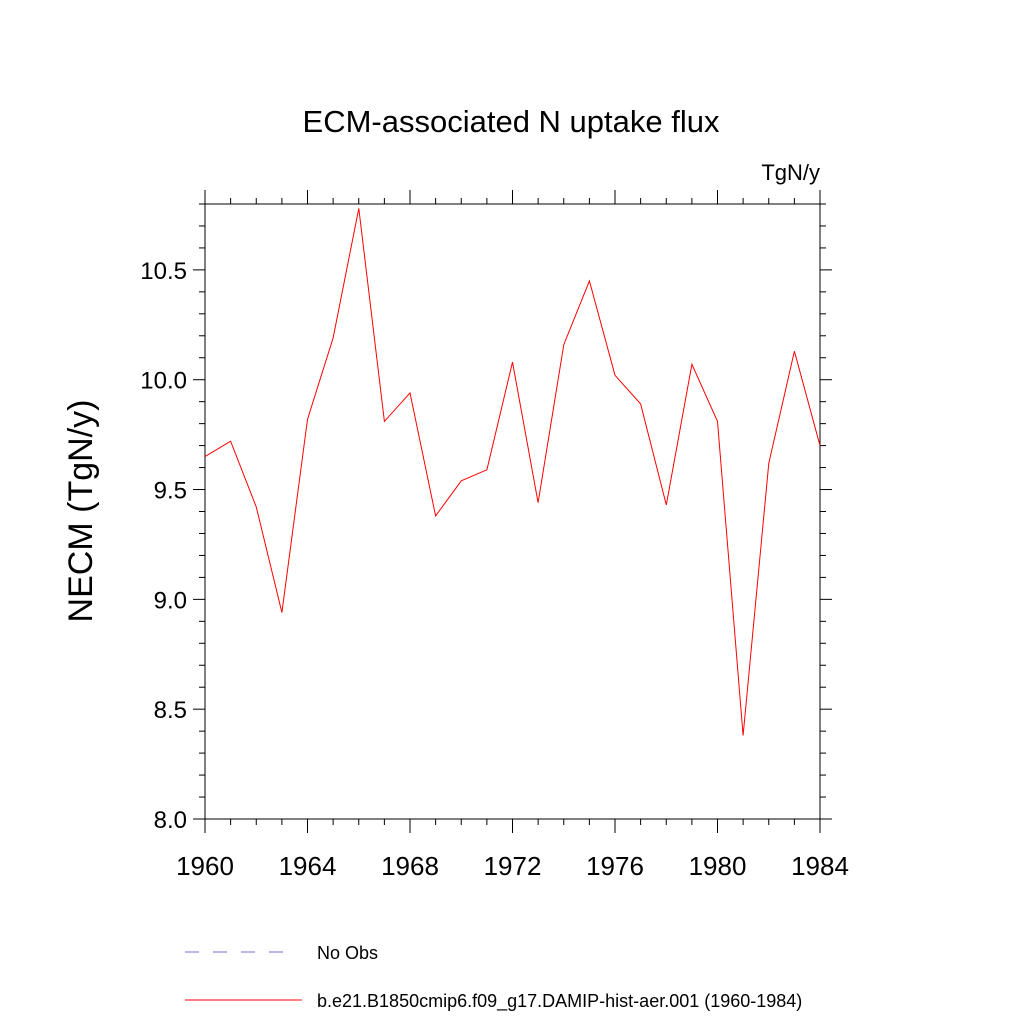  Describe the element at coordinates (511, 121) in the screenshot. I see `chart-title: ECM-associated N uptake flux` at that location.